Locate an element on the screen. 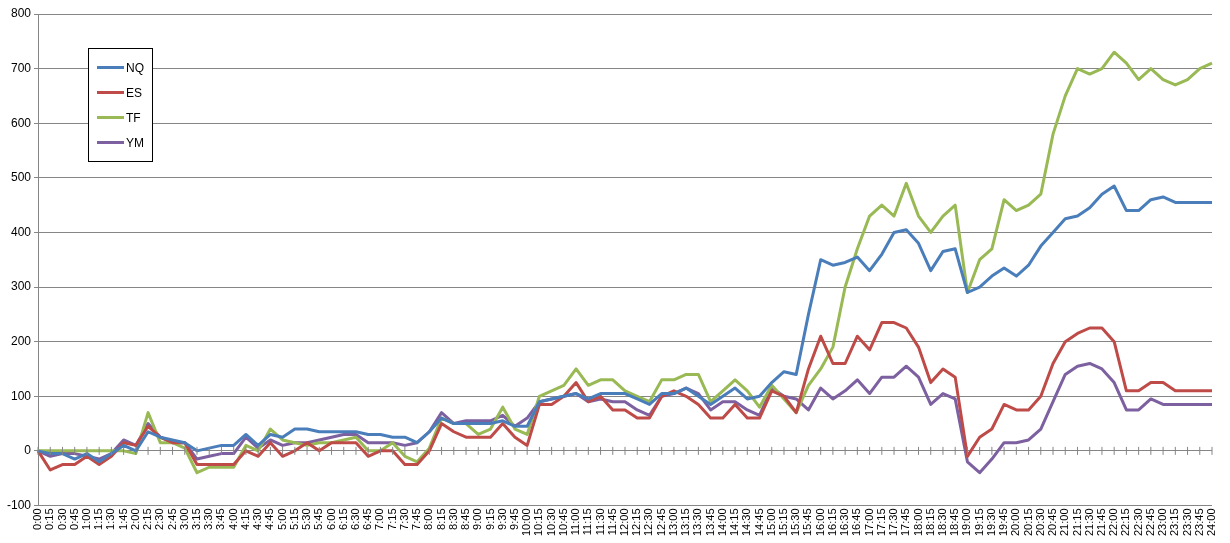 This screenshot has height=543, width=1230. x-tick-label: 11:30 is located at coordinates (599, 522).